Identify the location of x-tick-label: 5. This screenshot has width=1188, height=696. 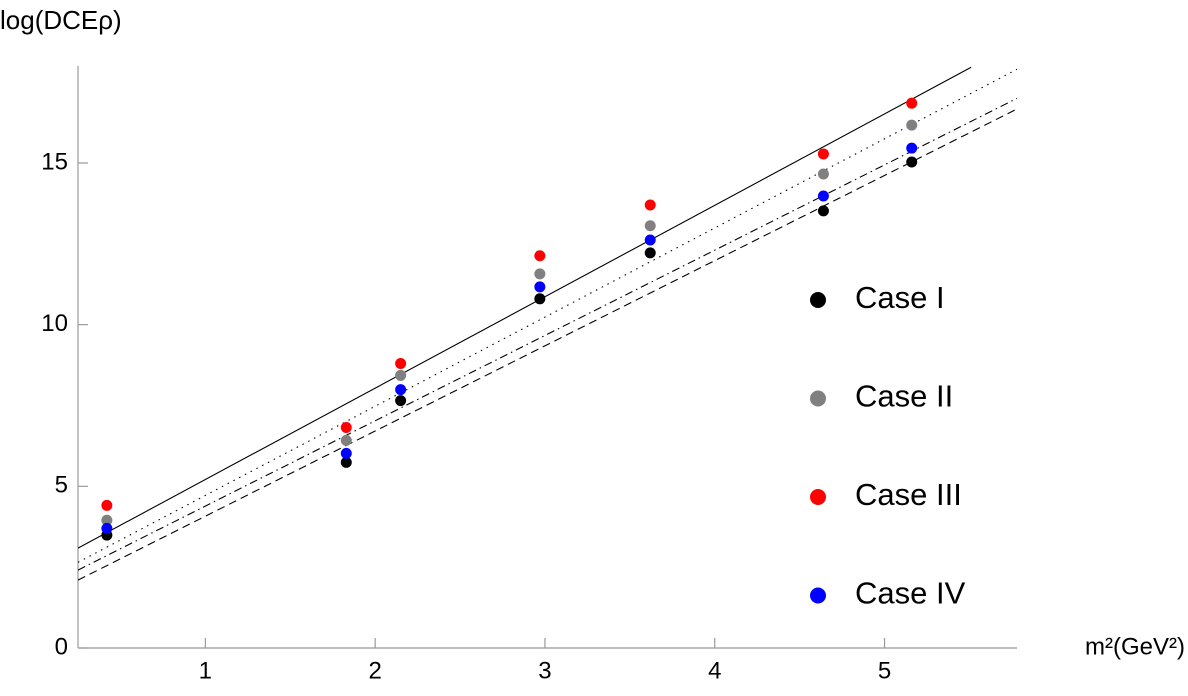
(884, 670).